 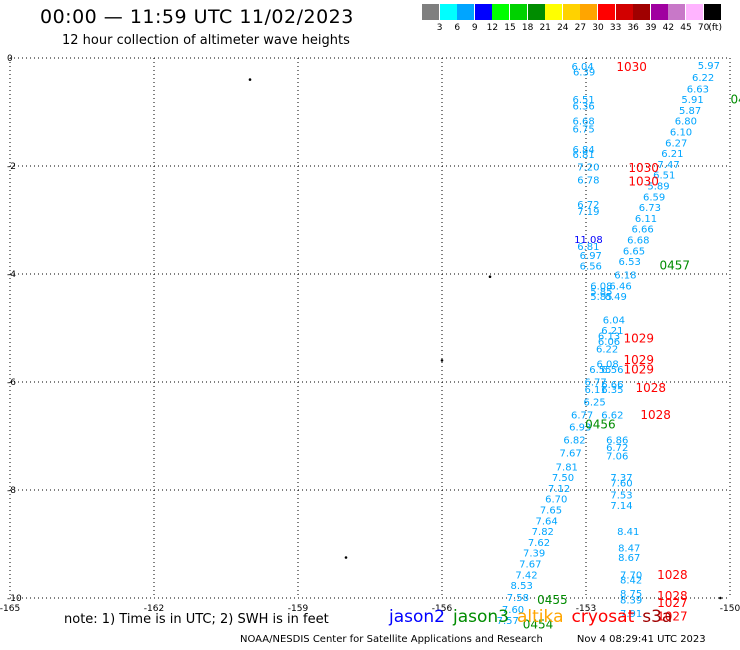 What do you see at coordinates (686, 28) in the screenshot?
I see `color-scale-label: 45` at bounding box center [686, 28].